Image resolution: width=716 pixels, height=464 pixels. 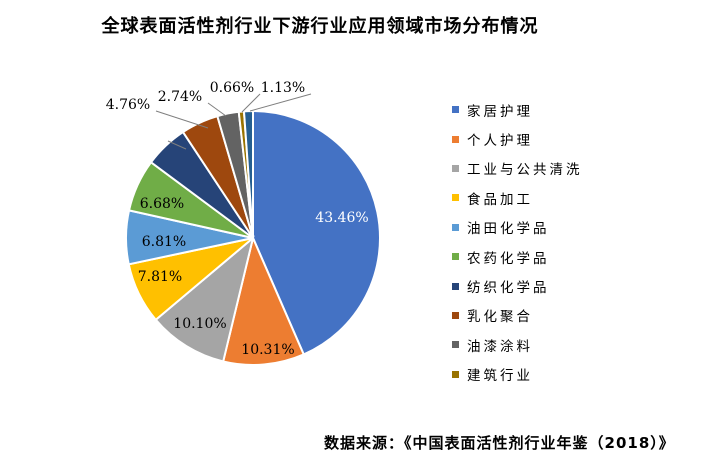 What do you see at coordinates (500, 317) in the screenshot?
I see `legend-label: 乳化聚合` at bounding box center [500, 317].